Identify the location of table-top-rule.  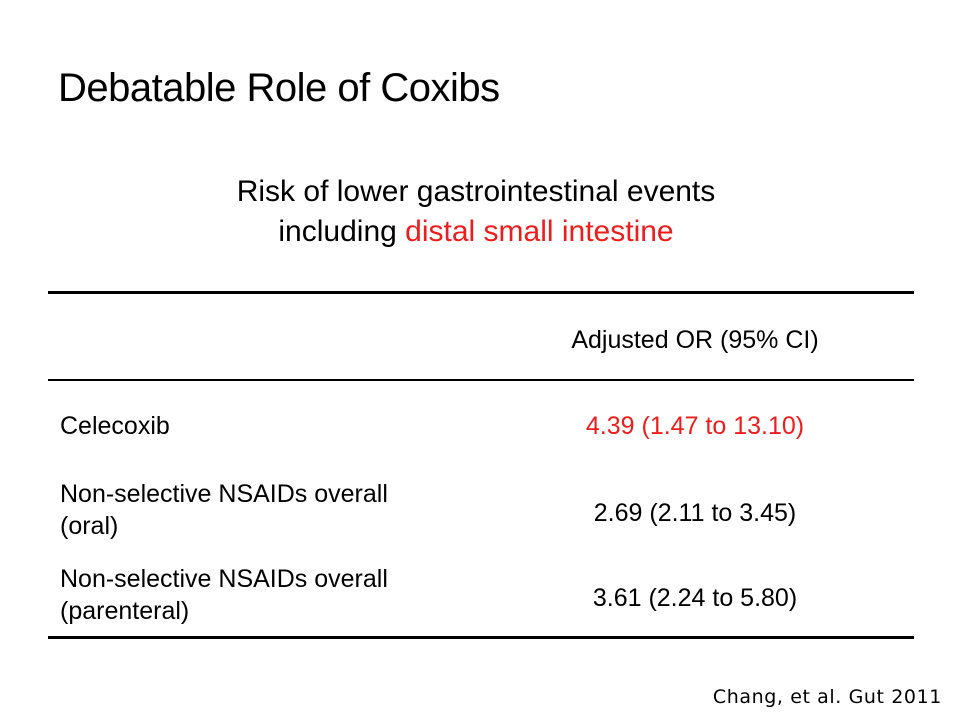
(481, 292).